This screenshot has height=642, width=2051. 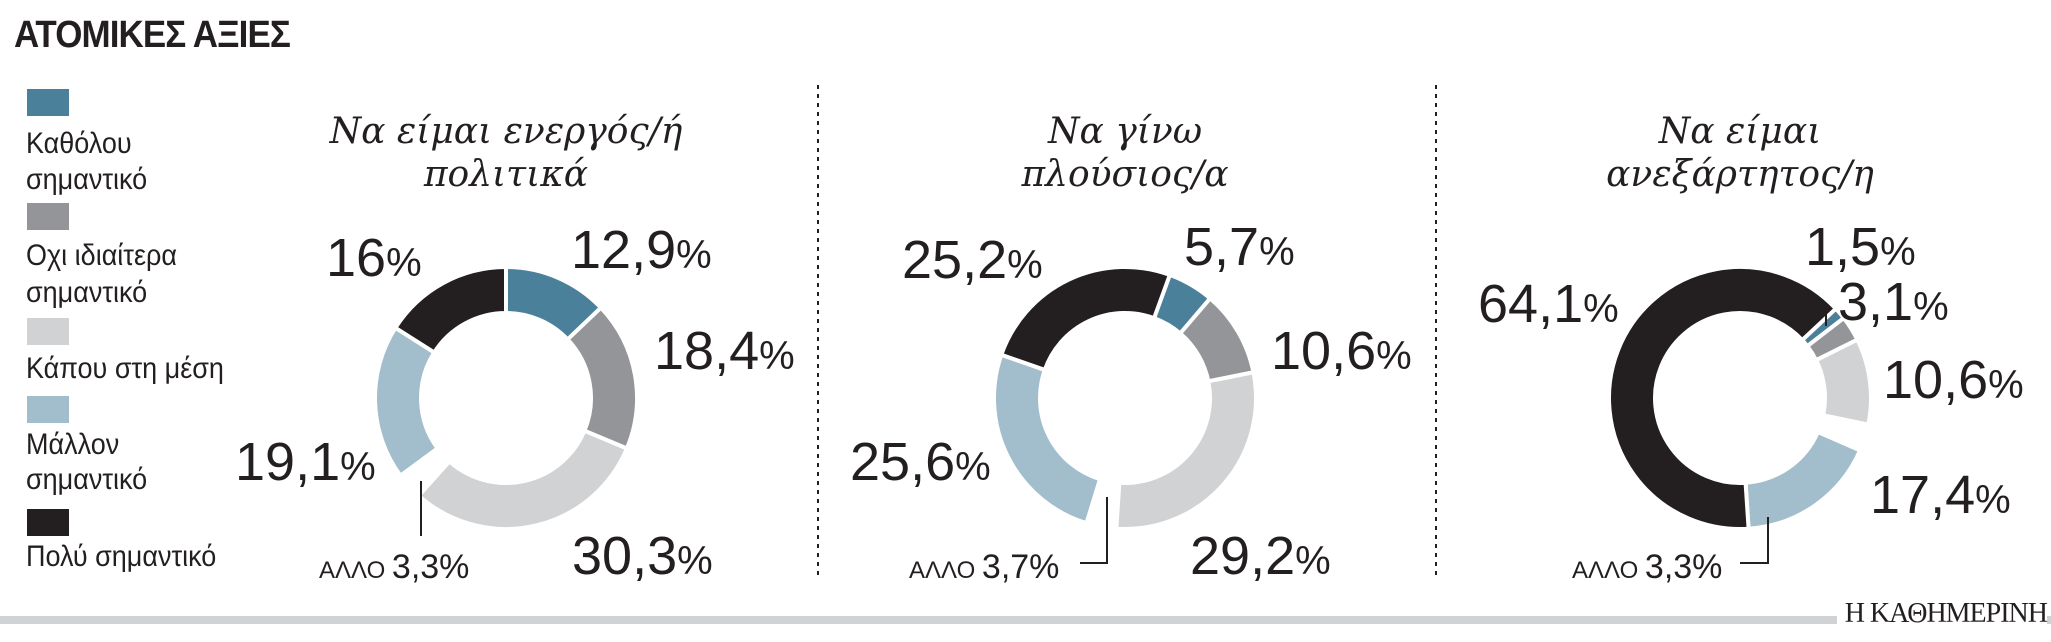 I want to click on chart-title: πολιτικά, so click(x=505, y=174).